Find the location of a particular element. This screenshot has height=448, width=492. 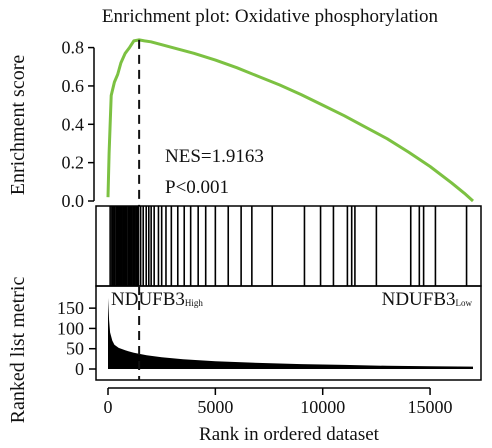

enrichment-y-tick-label: 0.0 is located at coordinates (73, 201).